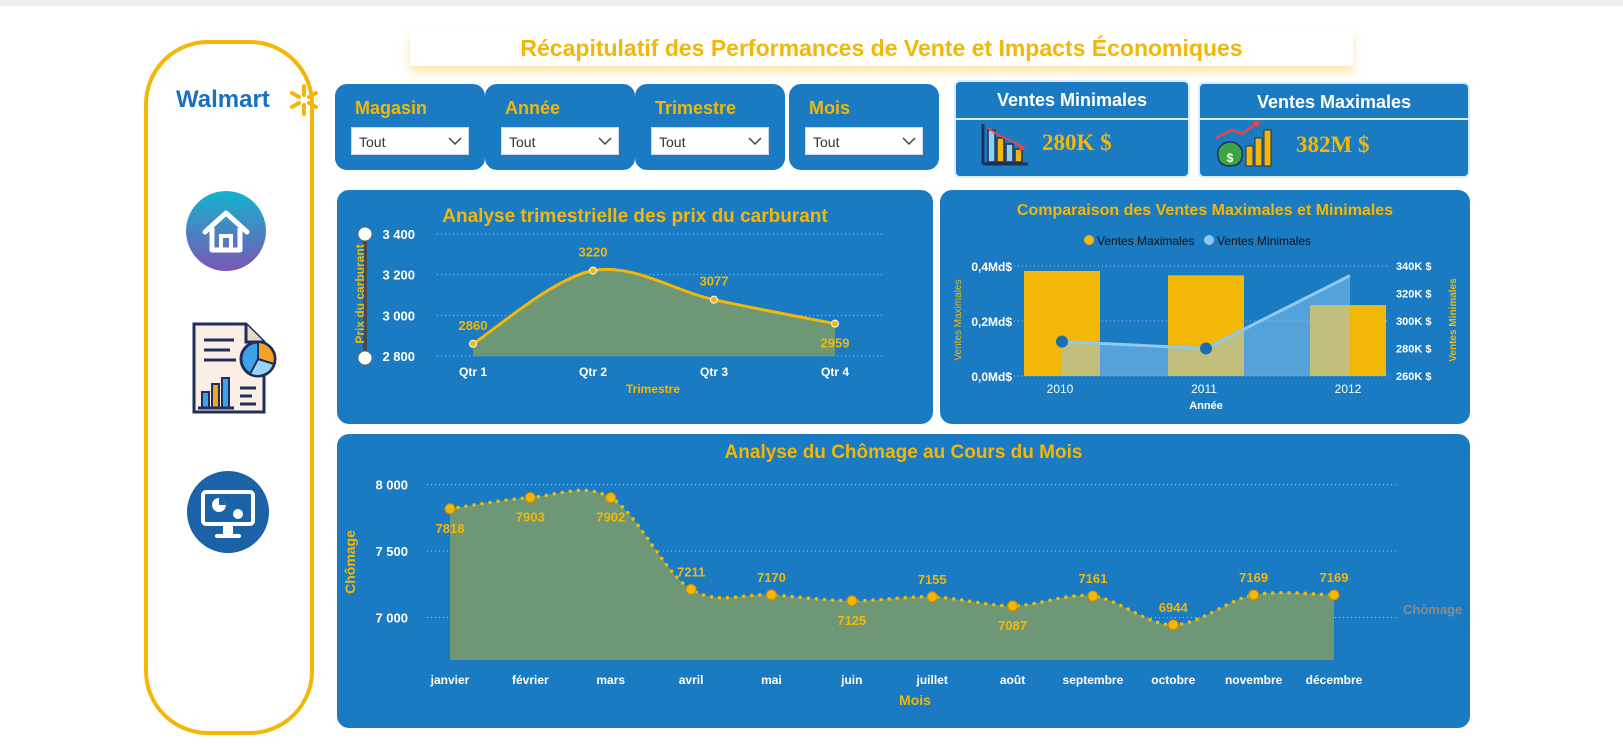 Image resolution: width=1623 pixels, height=744 pixels. I want to click on filter-trimestre: Trimestre Tout, so click(710, 127).